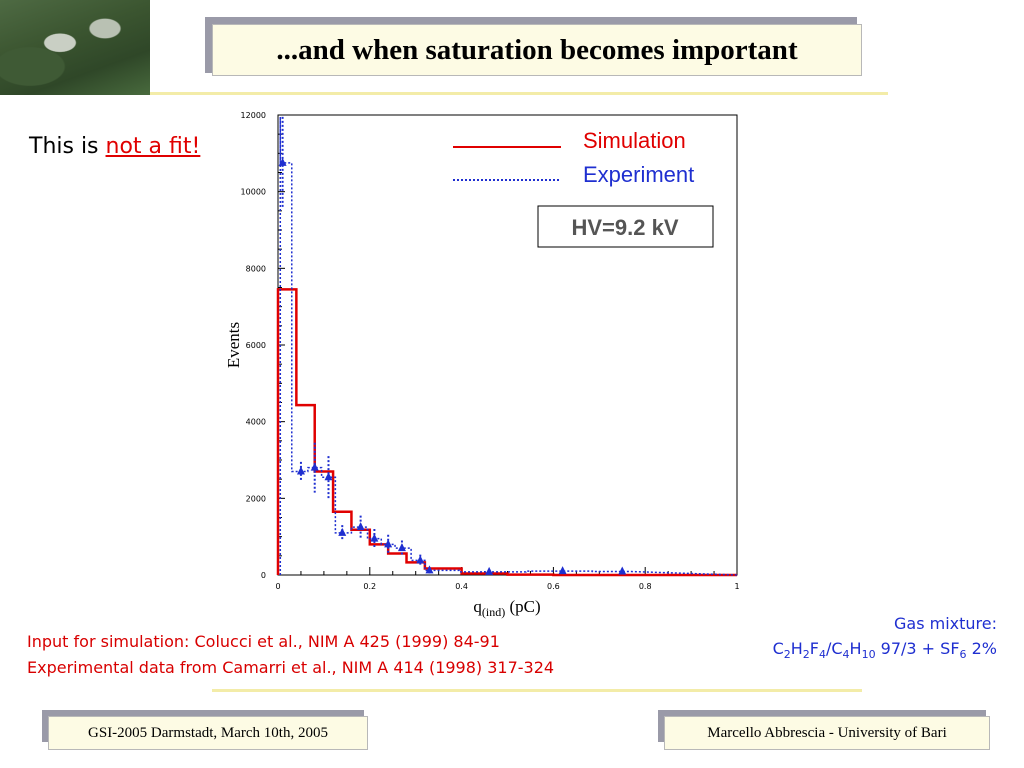  I want to click on note-prefix: This is, so click(67, 146).